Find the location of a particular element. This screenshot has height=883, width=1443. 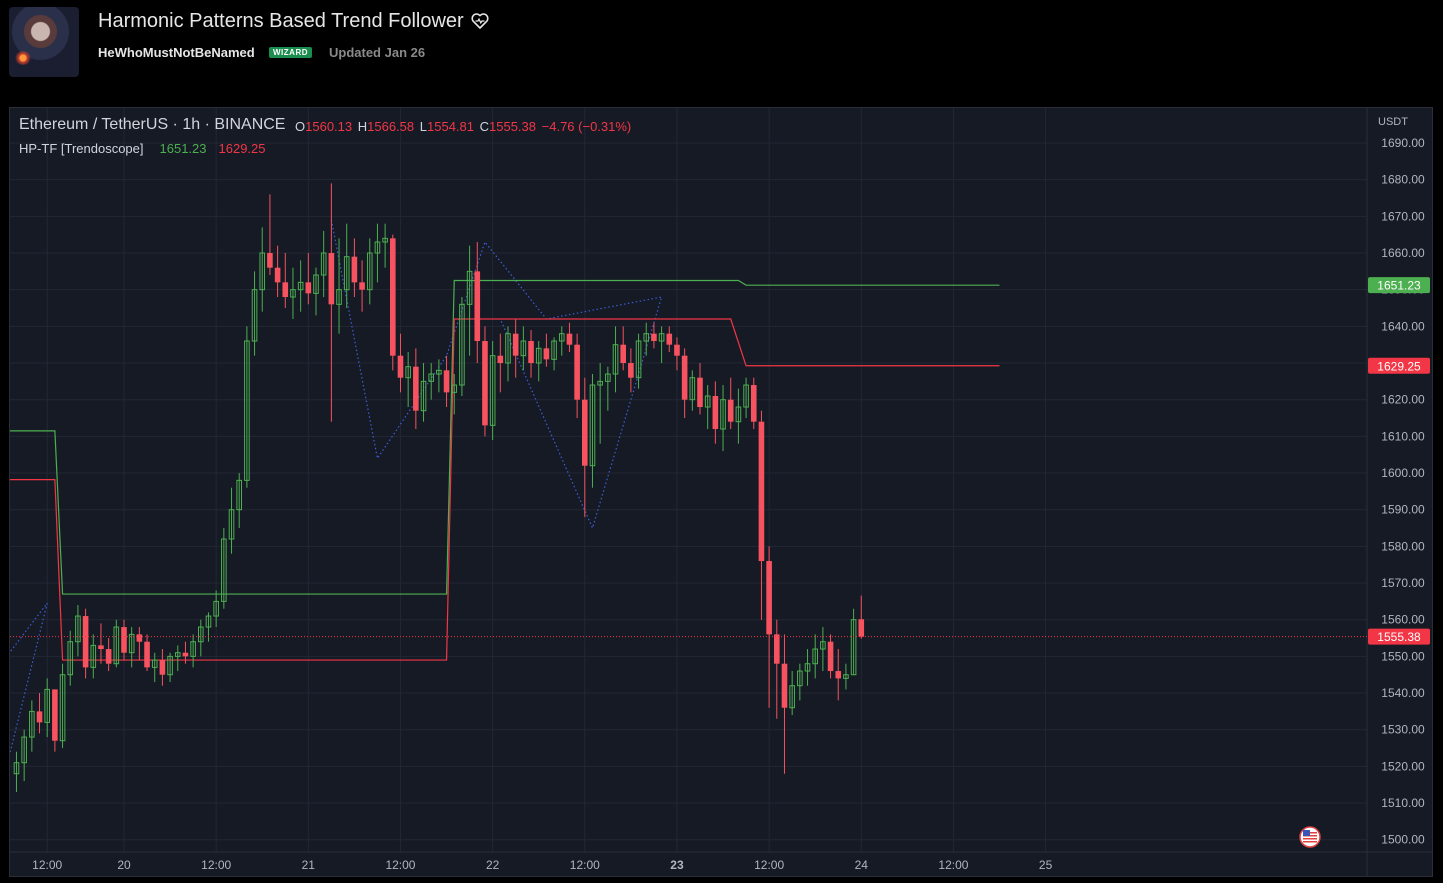

time-tick-label: 25 is located at coordinates (1046, 865).